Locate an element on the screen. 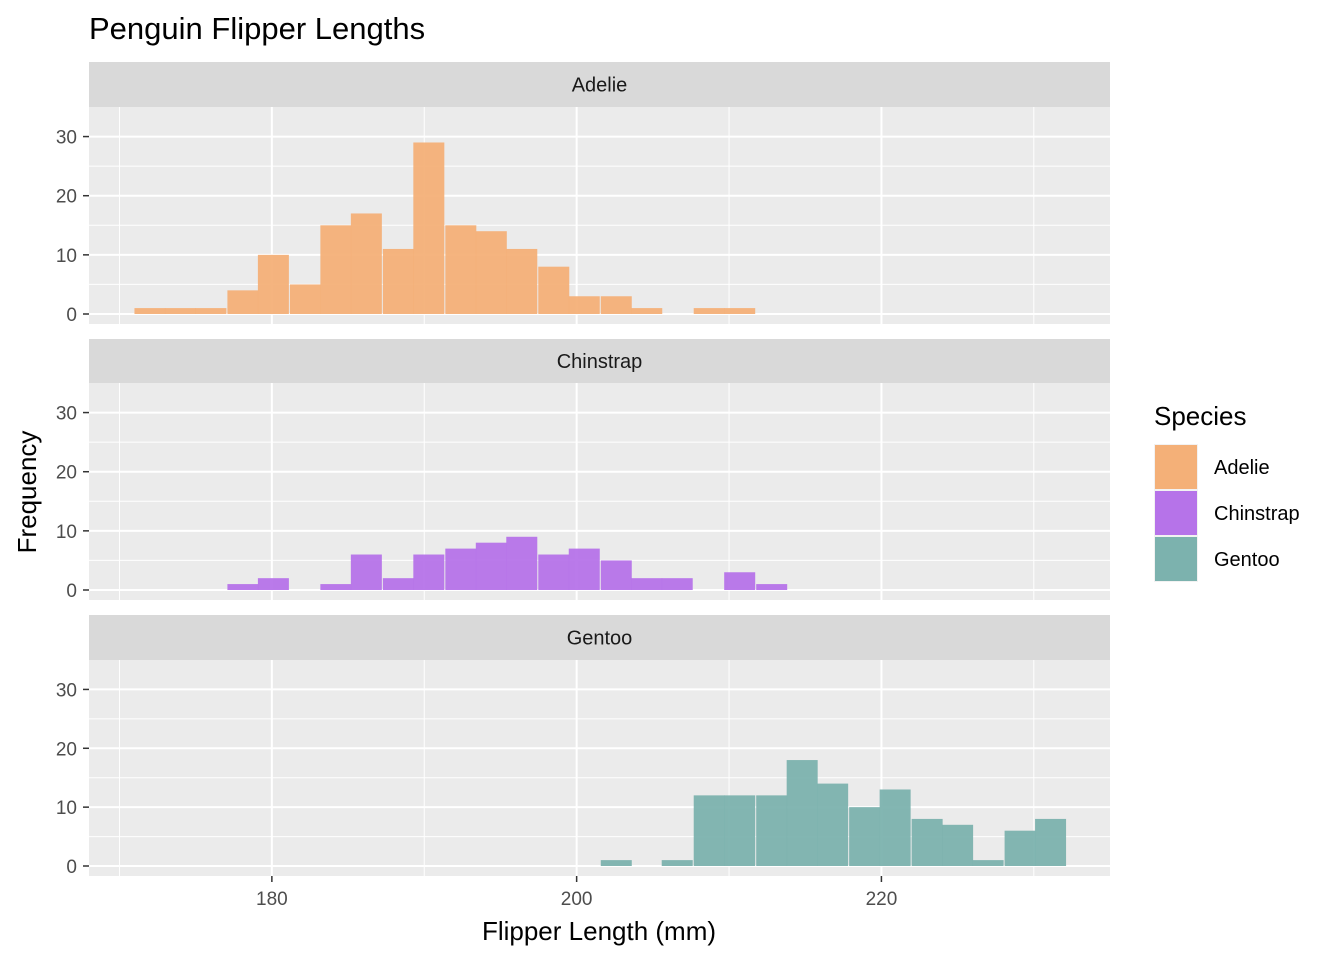  x-tick-label: 200 is located at coordinates (577, 899).